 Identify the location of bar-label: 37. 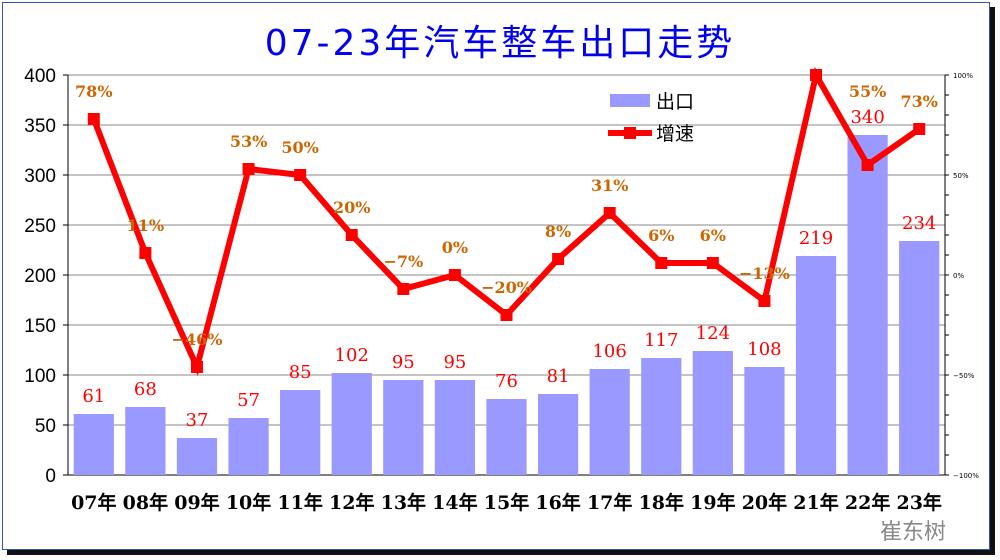
(197, 420).